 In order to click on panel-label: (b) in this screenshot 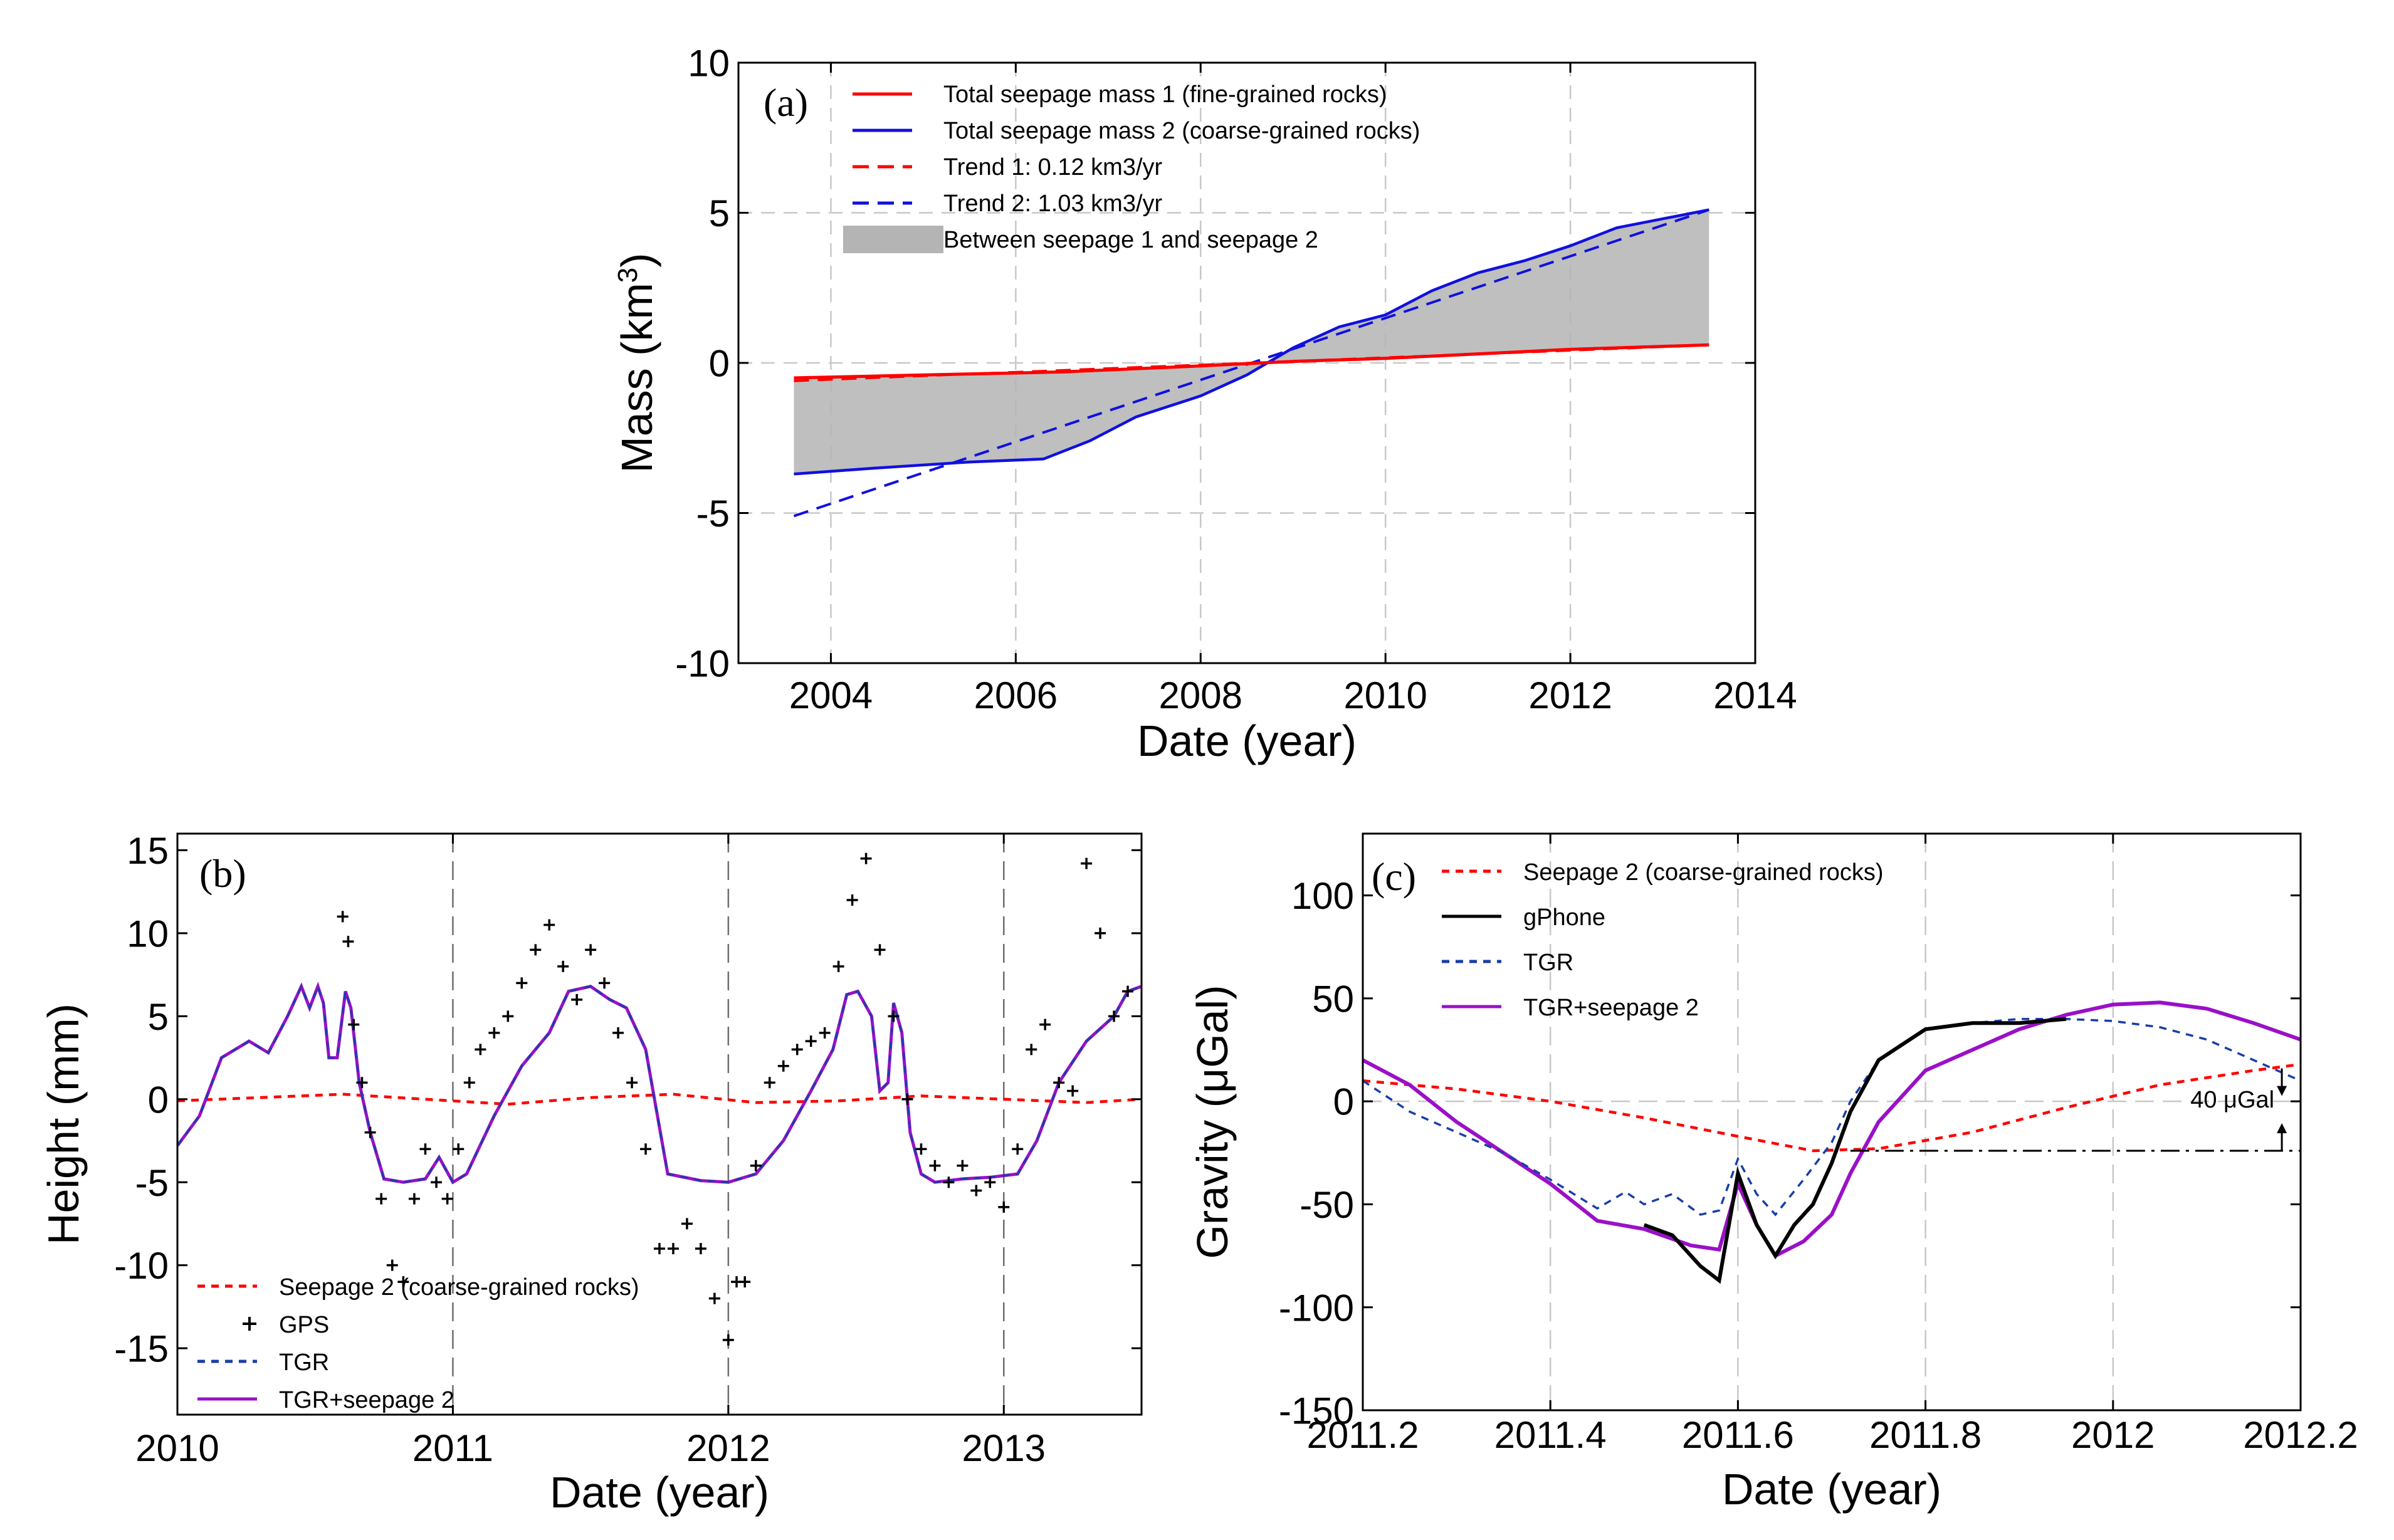, I will do `click(223, 873)`.